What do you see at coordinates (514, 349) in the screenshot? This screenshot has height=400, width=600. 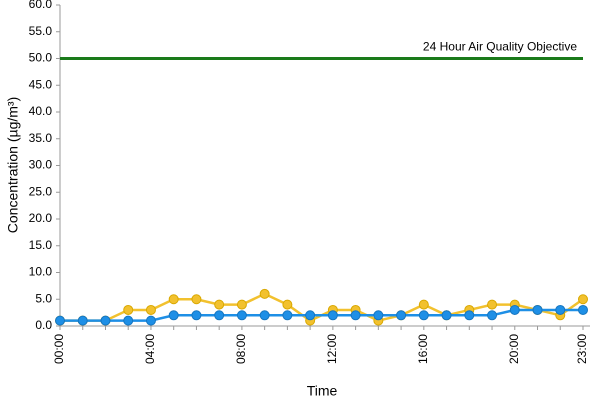 I see `x-tick-label: 20:00` at bounding box center [514, 349].